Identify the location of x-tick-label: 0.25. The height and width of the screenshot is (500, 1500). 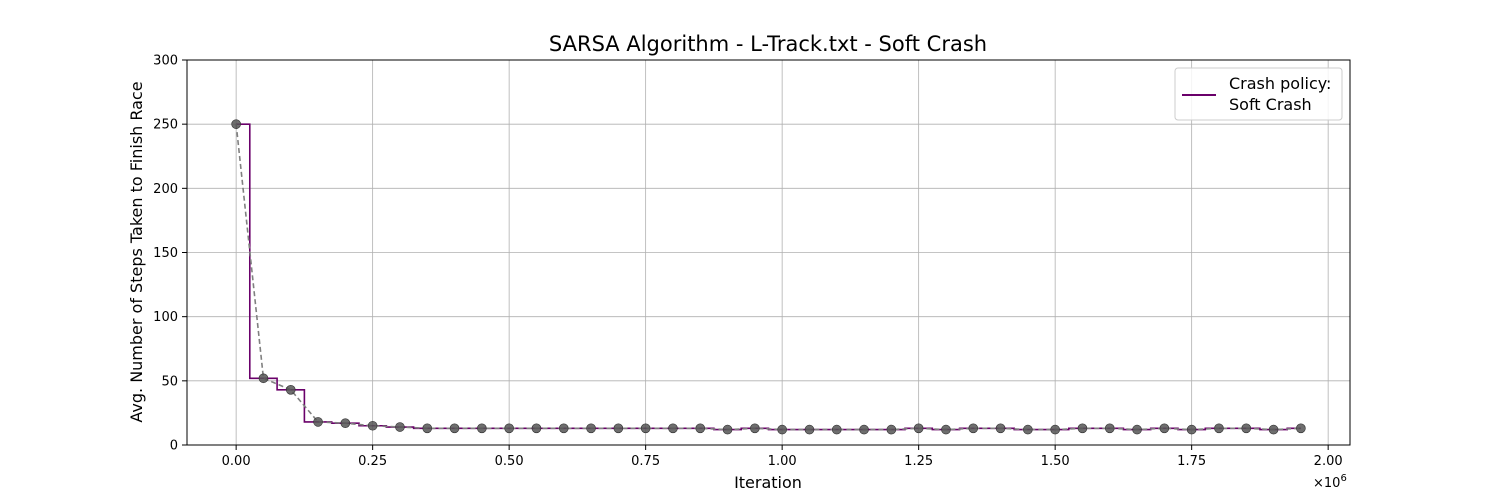
(372, 461).